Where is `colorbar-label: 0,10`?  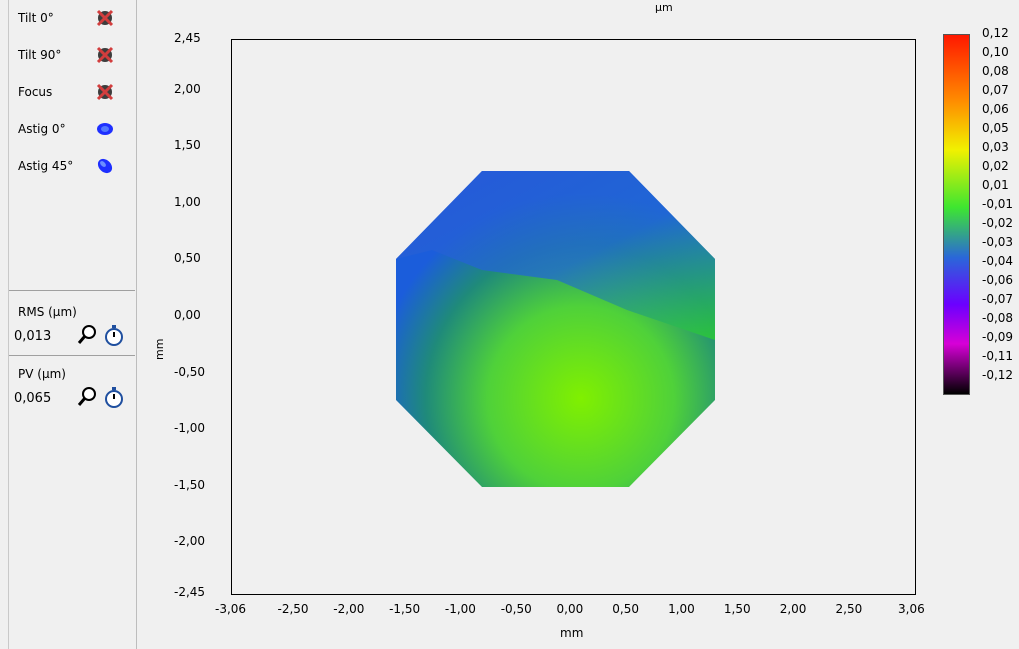 colorbar-label: 0,10 is located at coordinates (995, 52).